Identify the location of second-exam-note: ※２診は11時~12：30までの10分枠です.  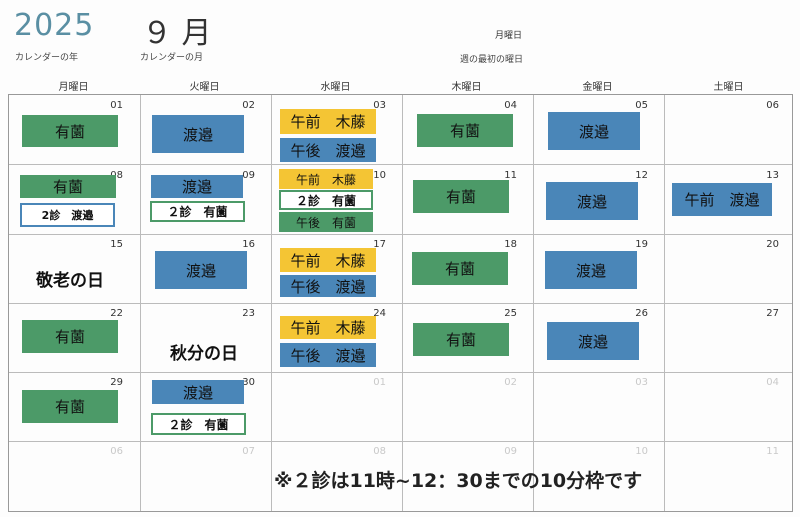
(458, 481).